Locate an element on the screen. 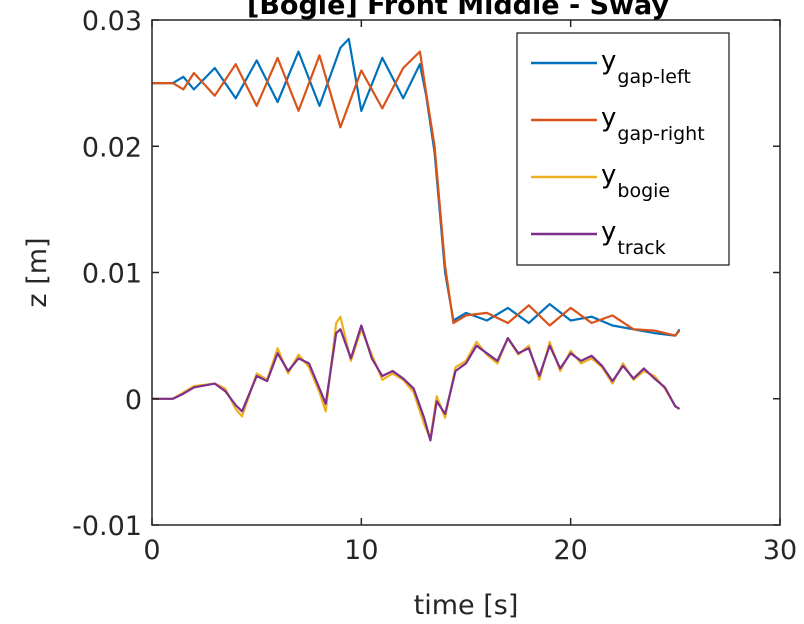 The width and height of the screenshot is (804, 624). legend-entry: ytrack is located at coordinates (633, 238).